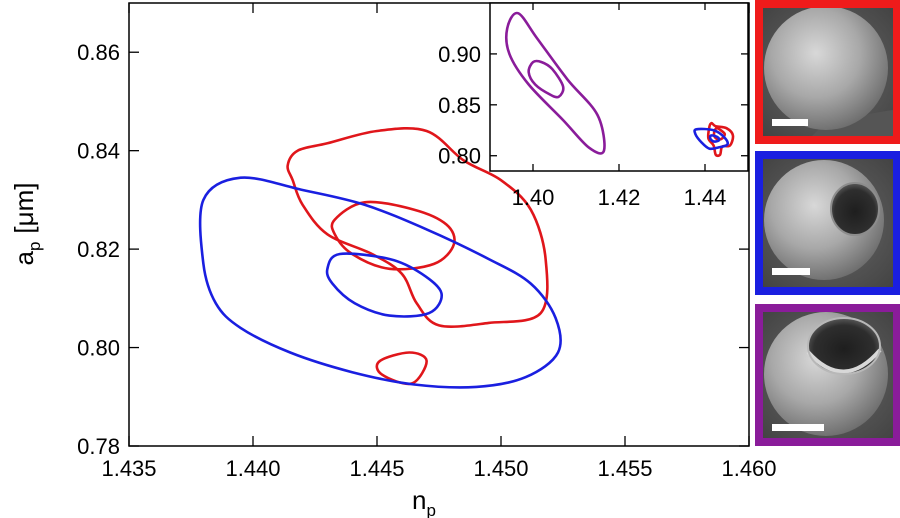  Describe the element at coordinates (24, 207) in the screenshot. I see `y-axis-label-unit: [μm]` at that location.